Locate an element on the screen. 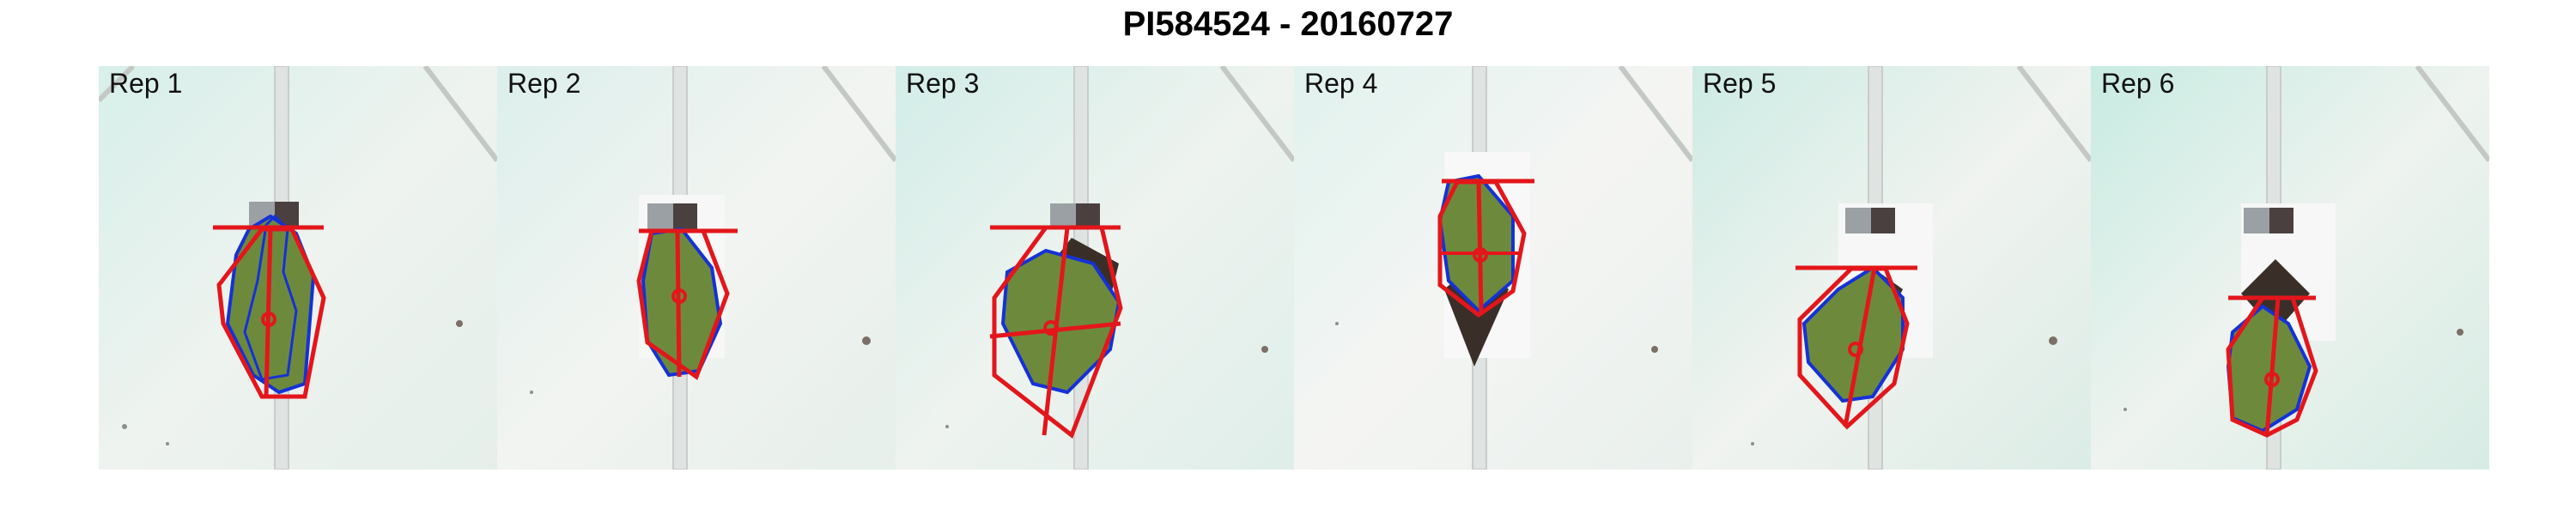 The image size is (2576, 515). panel-rep-1: Rep 1 is located at coordinates (298, 268).